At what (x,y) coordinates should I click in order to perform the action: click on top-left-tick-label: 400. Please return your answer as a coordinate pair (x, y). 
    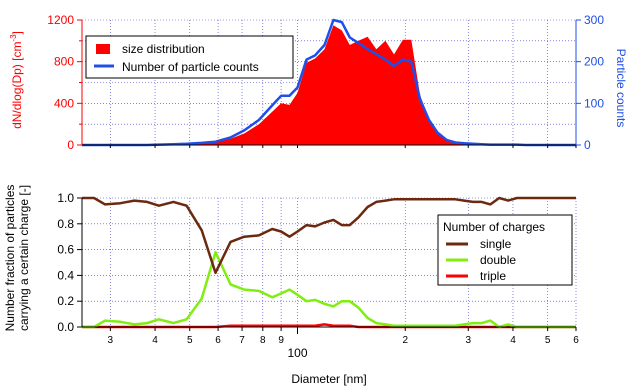
    Looking at the image, I should click on (64, 103).